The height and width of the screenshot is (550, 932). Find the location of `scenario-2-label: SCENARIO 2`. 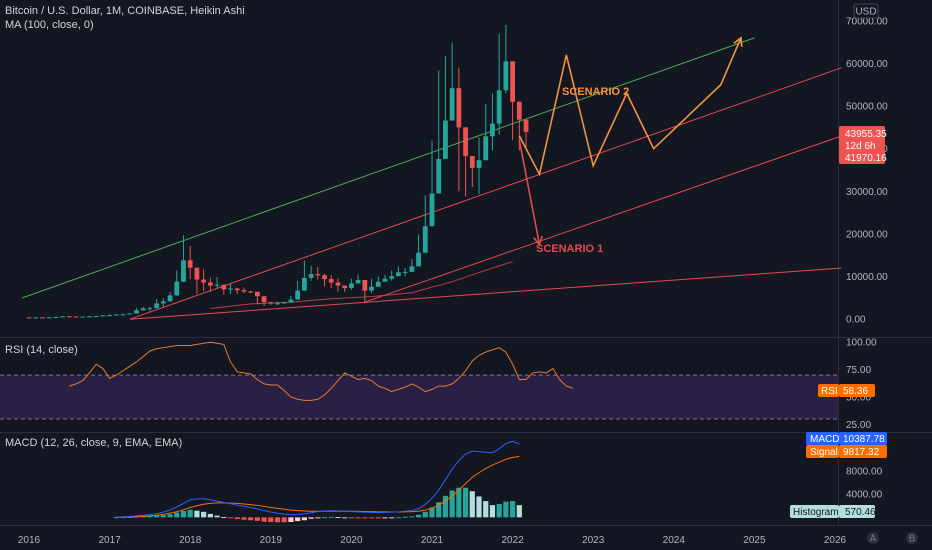

scenario-2-label: SCENARIO 2 is located at coordinates (595, 92).